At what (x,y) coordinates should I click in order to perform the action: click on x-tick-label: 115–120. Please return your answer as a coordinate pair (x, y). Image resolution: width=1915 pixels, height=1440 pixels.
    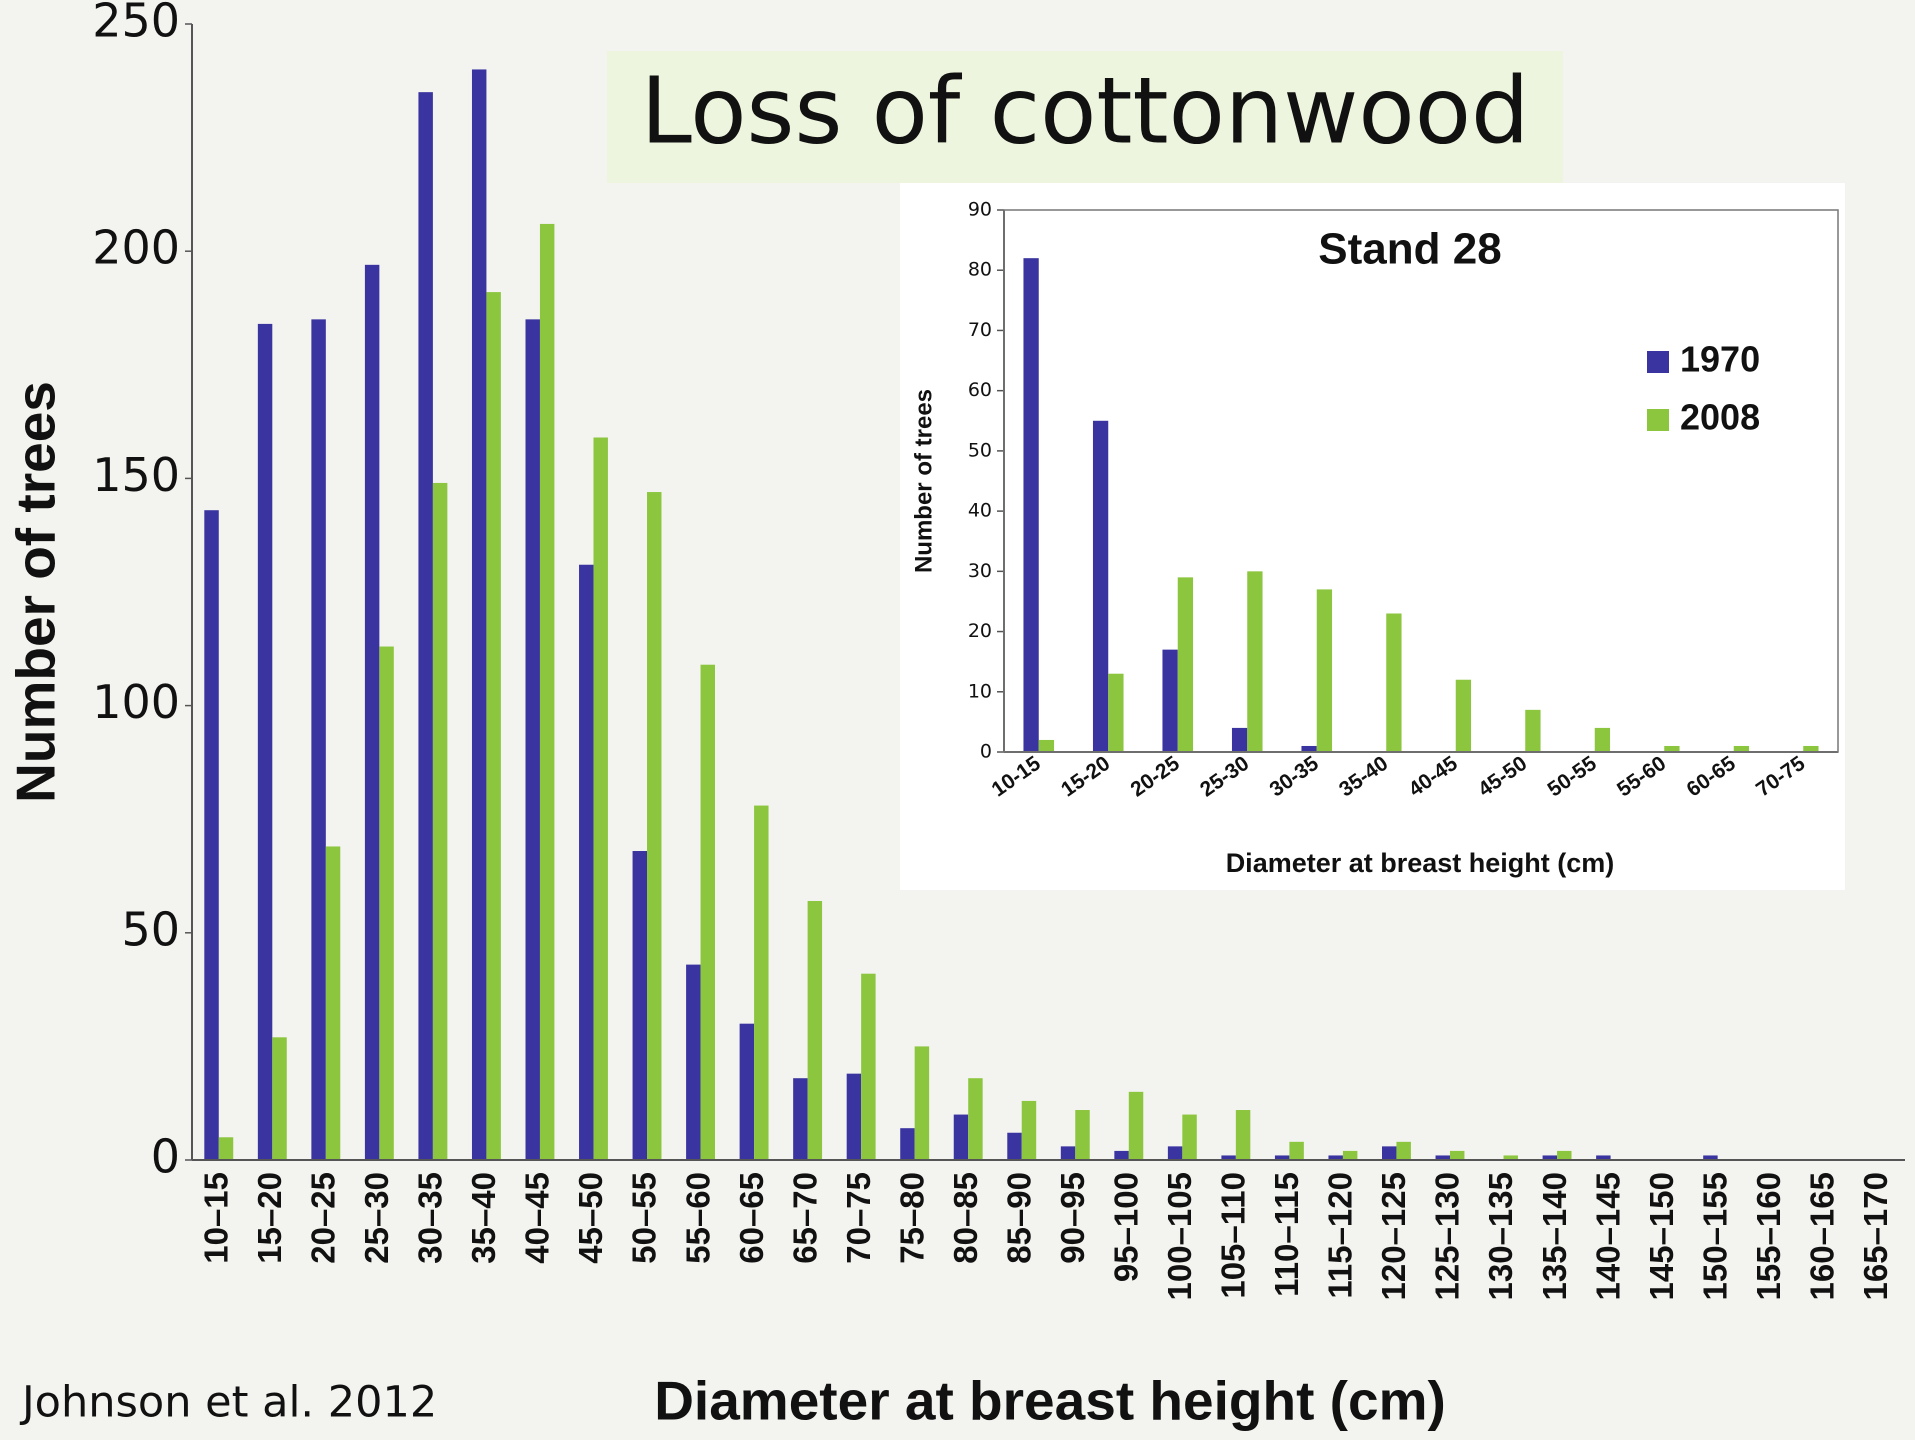
    Looking at the image, I should click on (1340, 1235).